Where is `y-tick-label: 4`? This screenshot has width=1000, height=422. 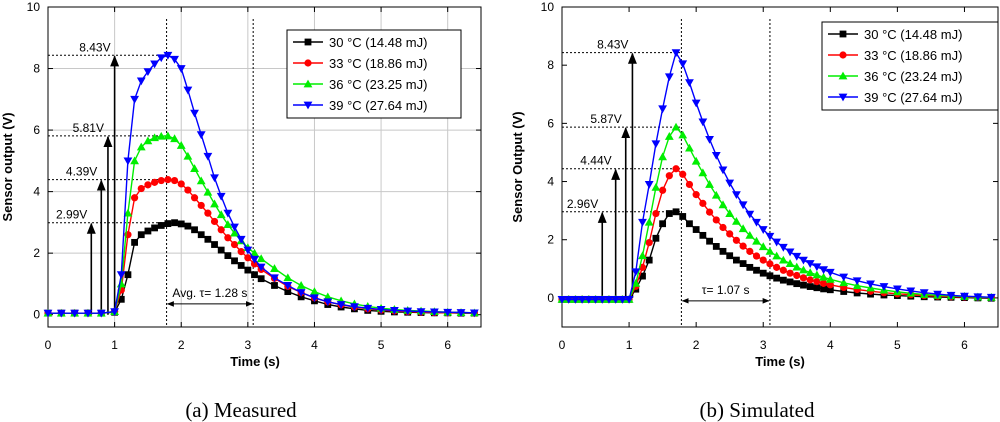 y-tick-label: 4 is located at coordinates (36, 192).